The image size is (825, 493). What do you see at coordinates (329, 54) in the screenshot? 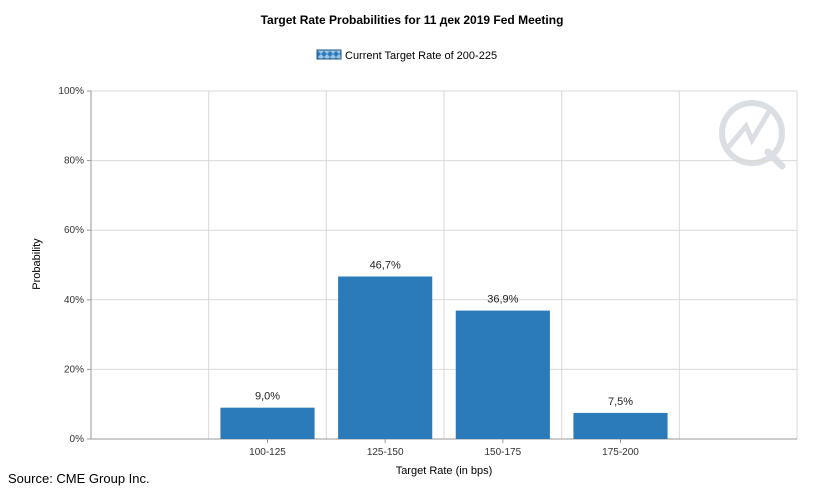
I see `legend-swatch` at bounding box center [329, 54].